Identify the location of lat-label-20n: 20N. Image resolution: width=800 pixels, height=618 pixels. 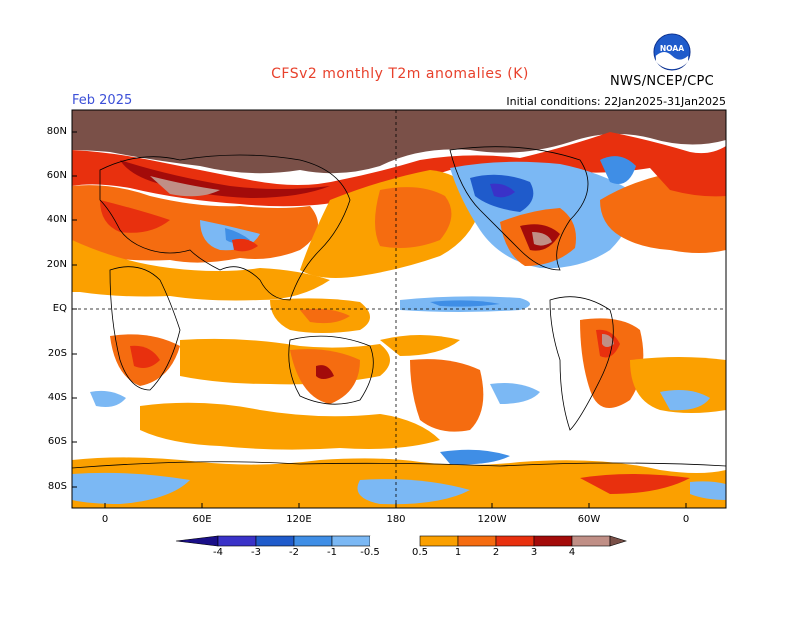
(56, 264).